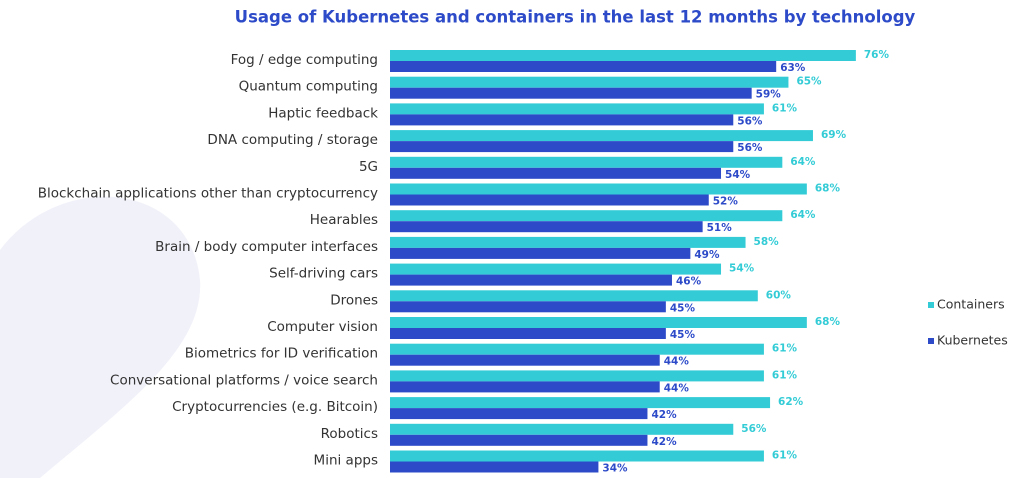  What do you see at coordinates (100, 337) in the screenshot?
I see `background-decoration` at bounding box center [100, 337].